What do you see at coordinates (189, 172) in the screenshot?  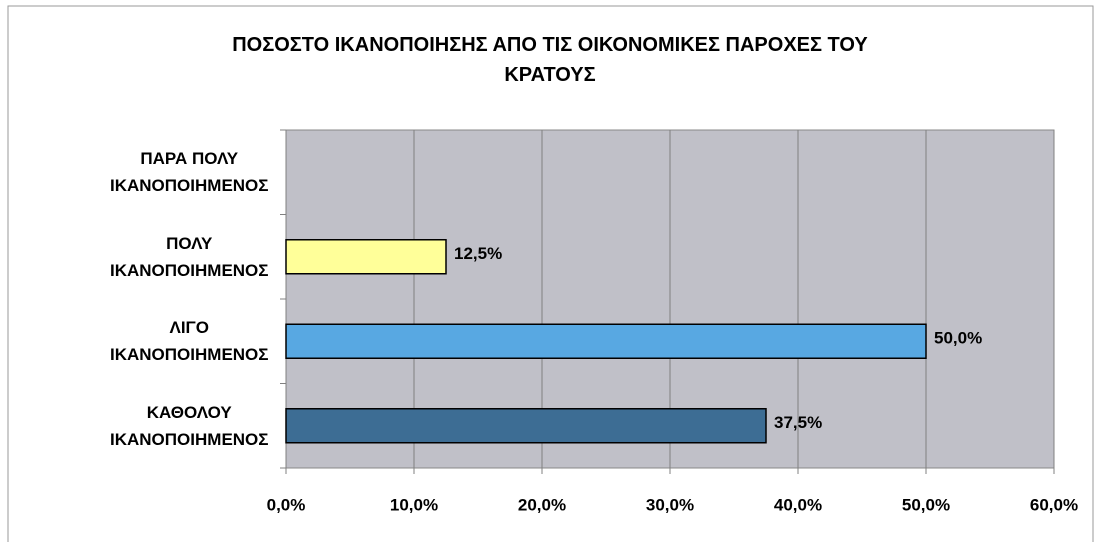 I see `y-tick-label: ΠΑΡΑ ΠΟΛΥ ΙΚΑΝΟΠΟΙΗΜΕΝΟΣ` at bounding box center [189, 172].